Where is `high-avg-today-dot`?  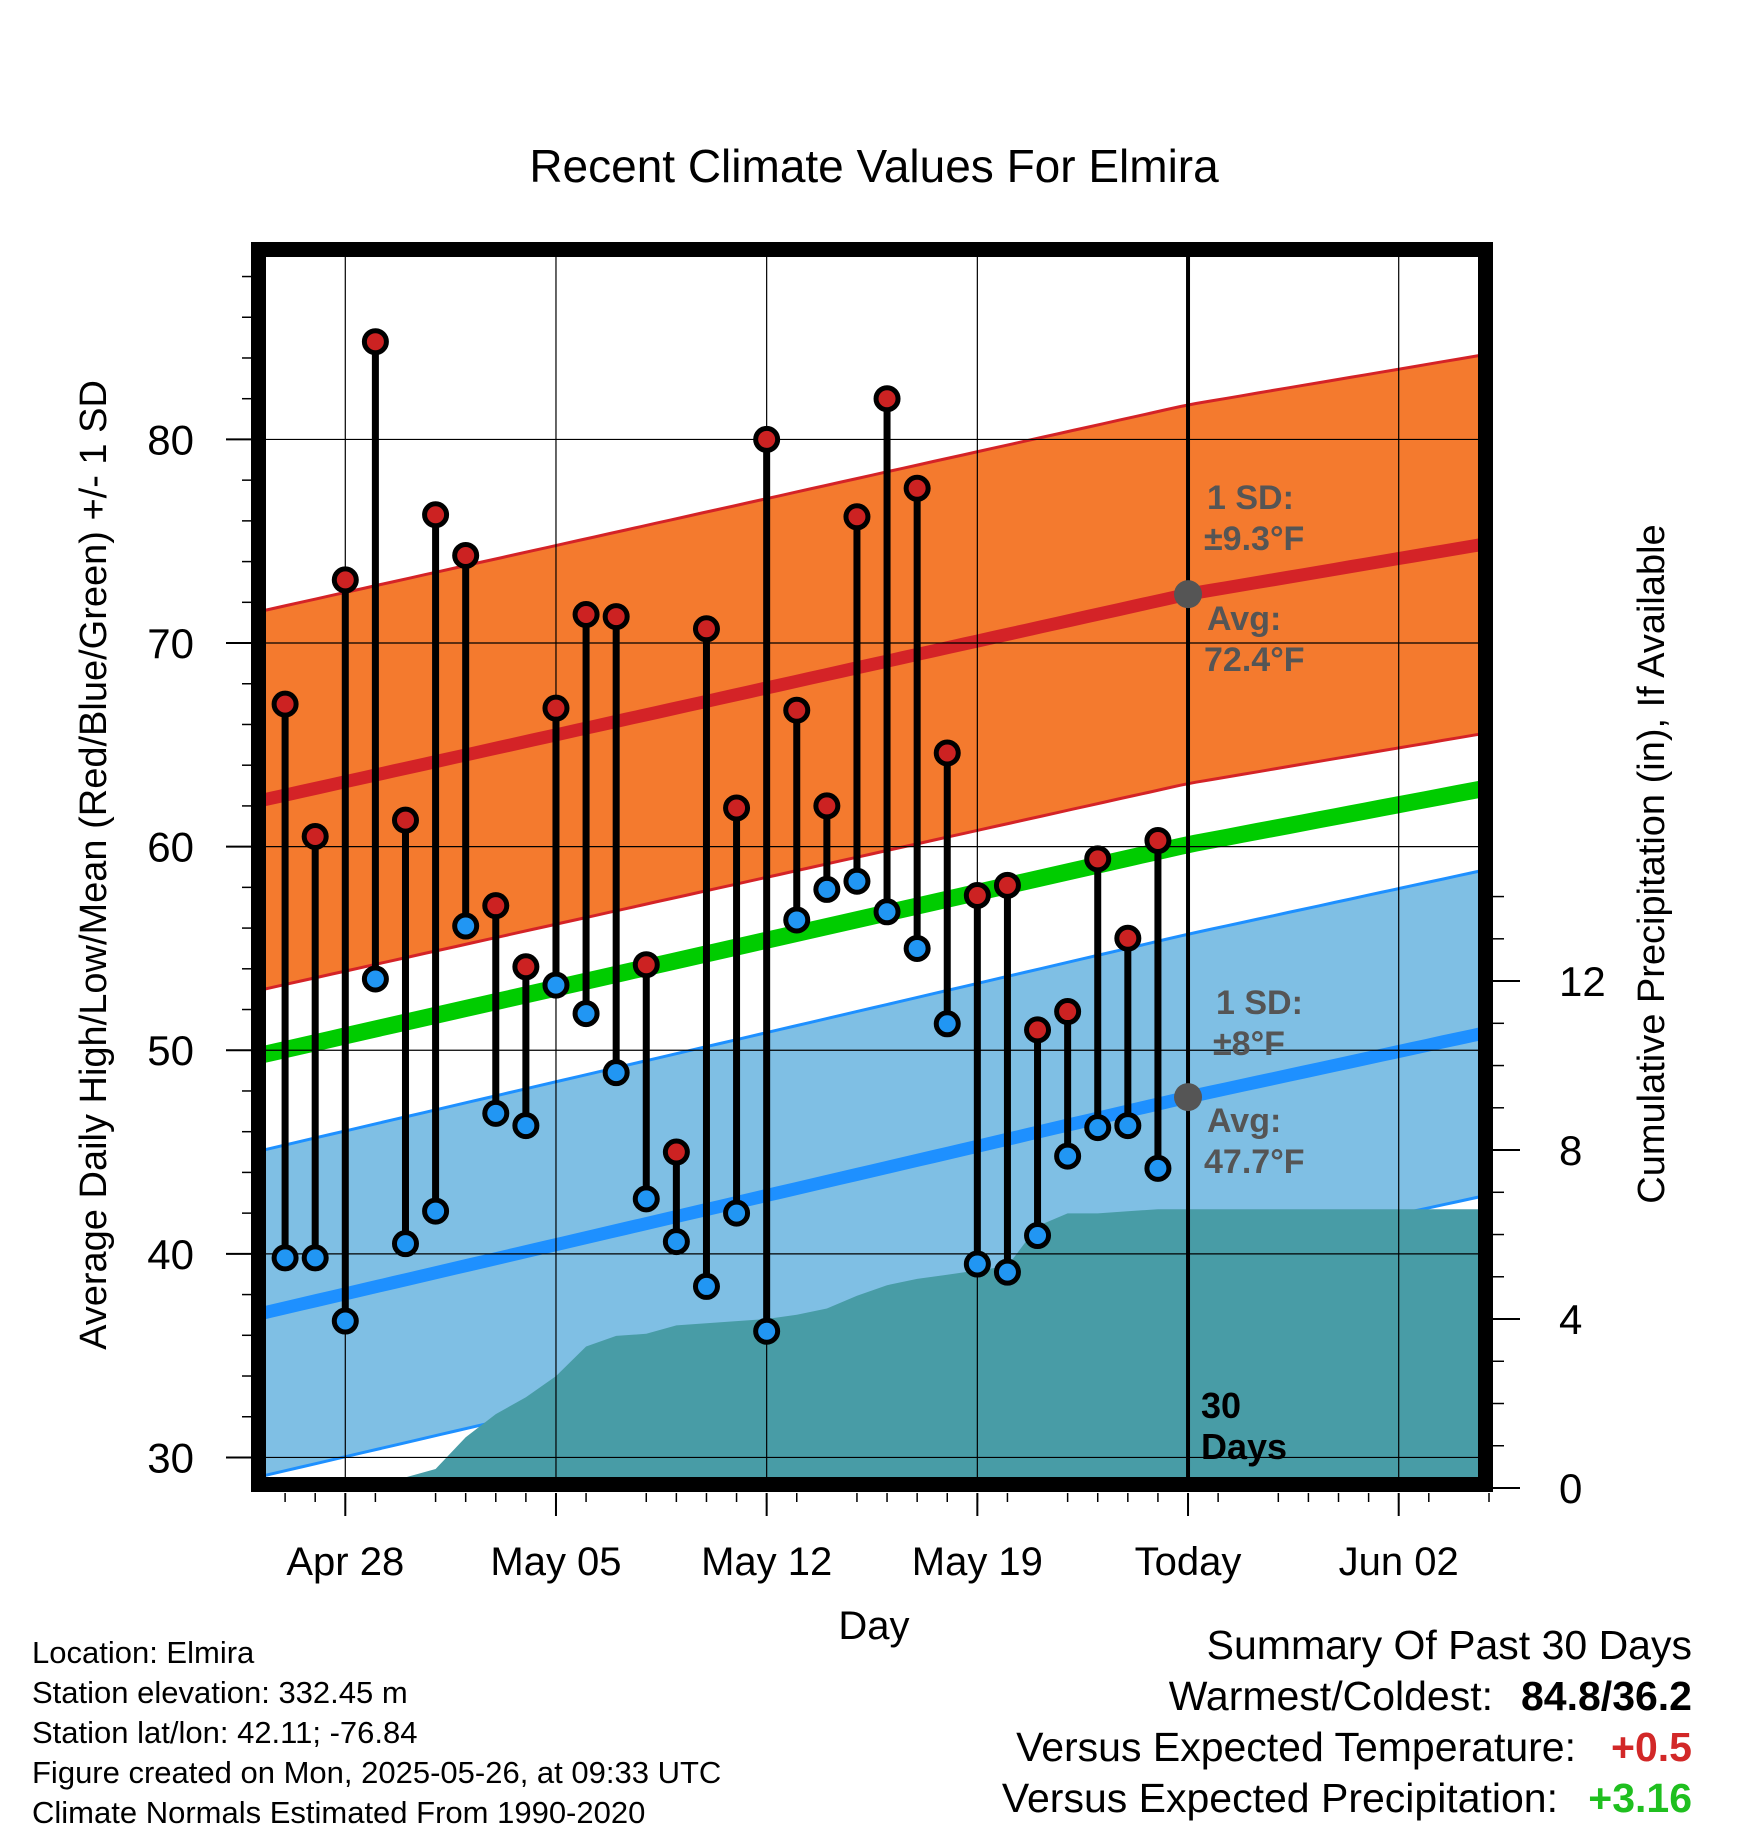
high-avg-today-dot is located at coordinates (1188, 594).